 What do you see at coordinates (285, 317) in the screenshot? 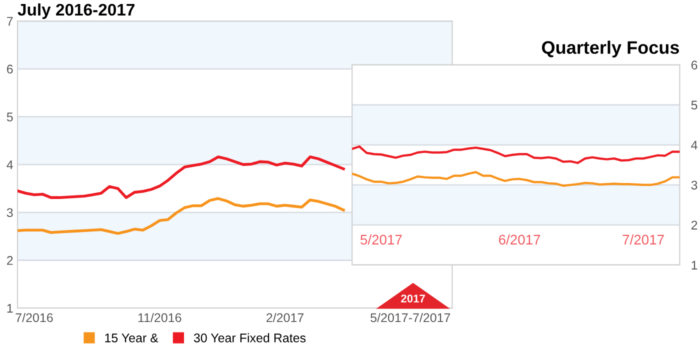
I see `x-tick-label: 2/2017` at bounding box center [285, 317].